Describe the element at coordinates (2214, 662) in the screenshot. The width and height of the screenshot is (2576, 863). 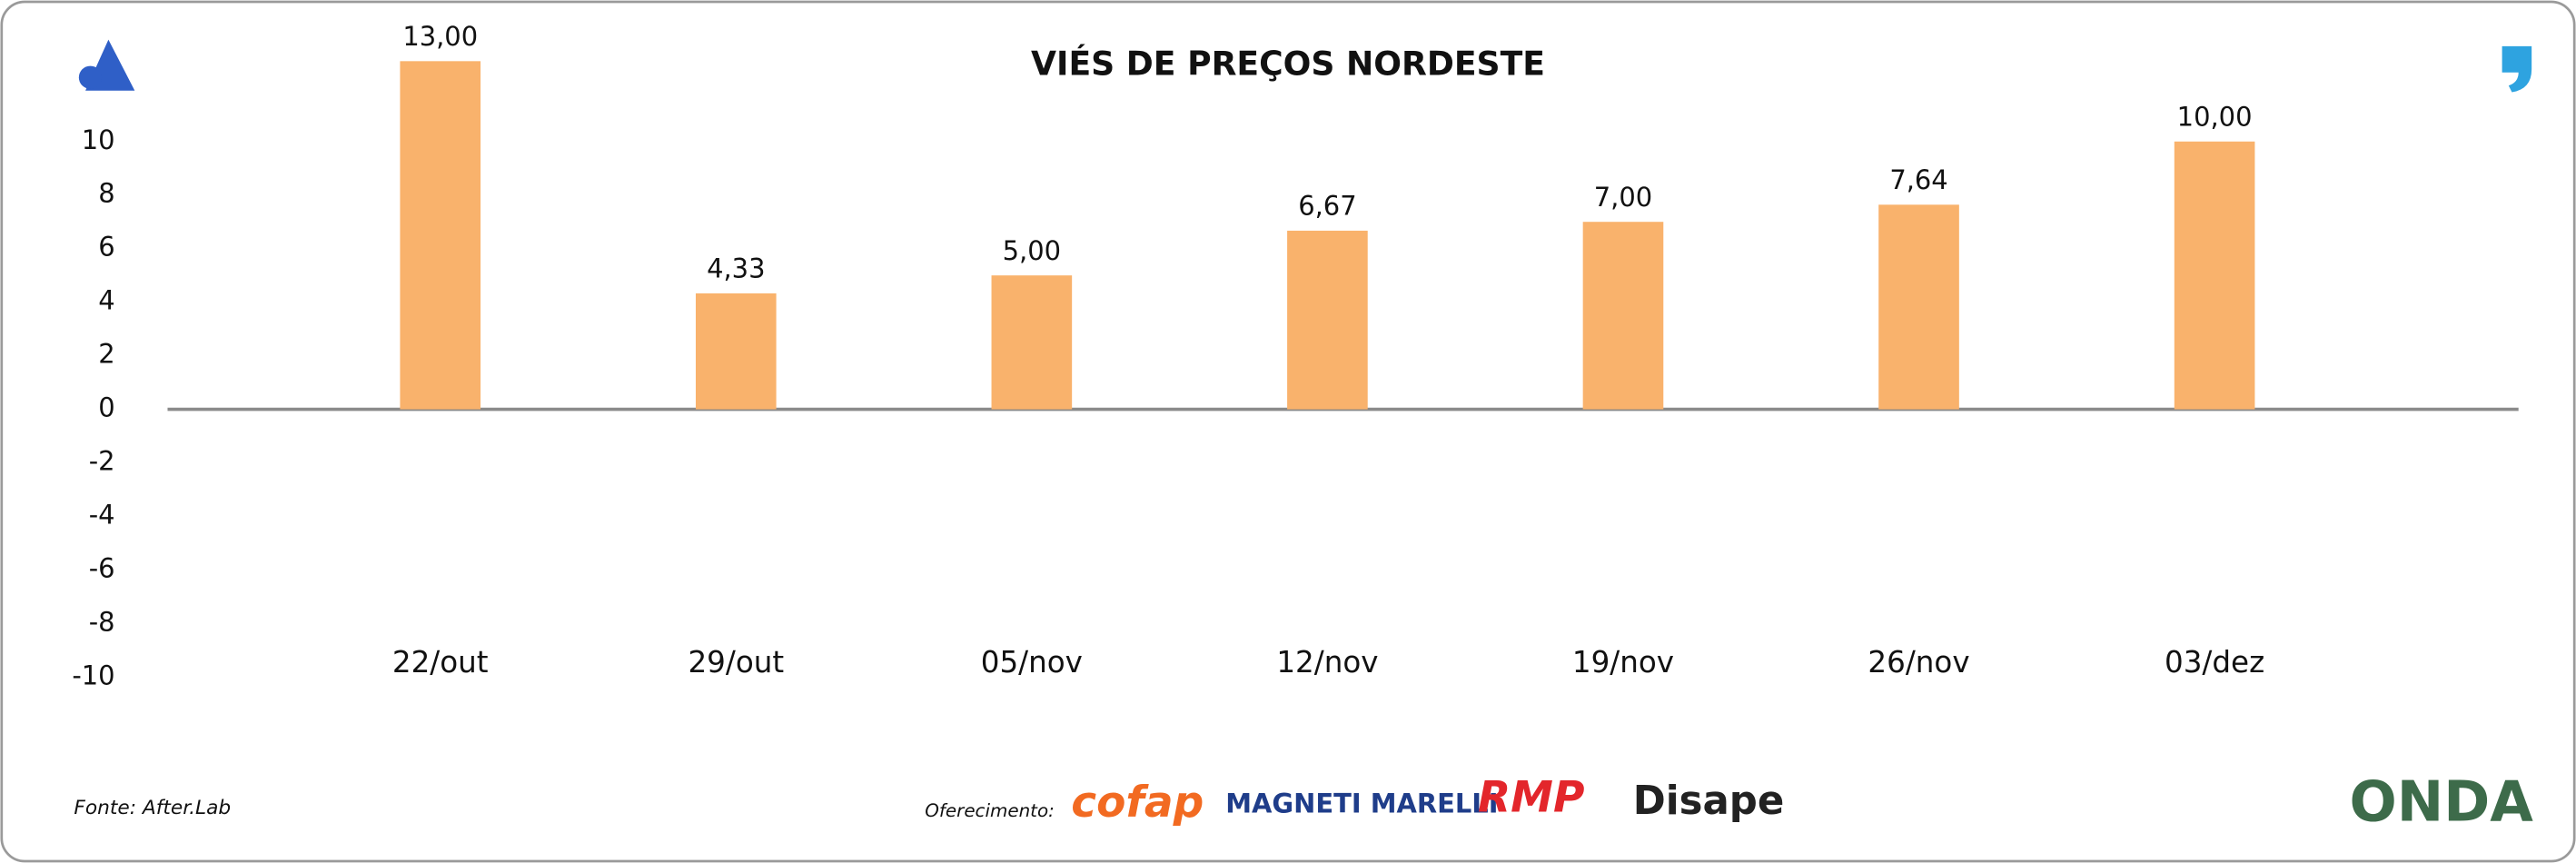
I see `x-tick-label: 03/dez` at that location.